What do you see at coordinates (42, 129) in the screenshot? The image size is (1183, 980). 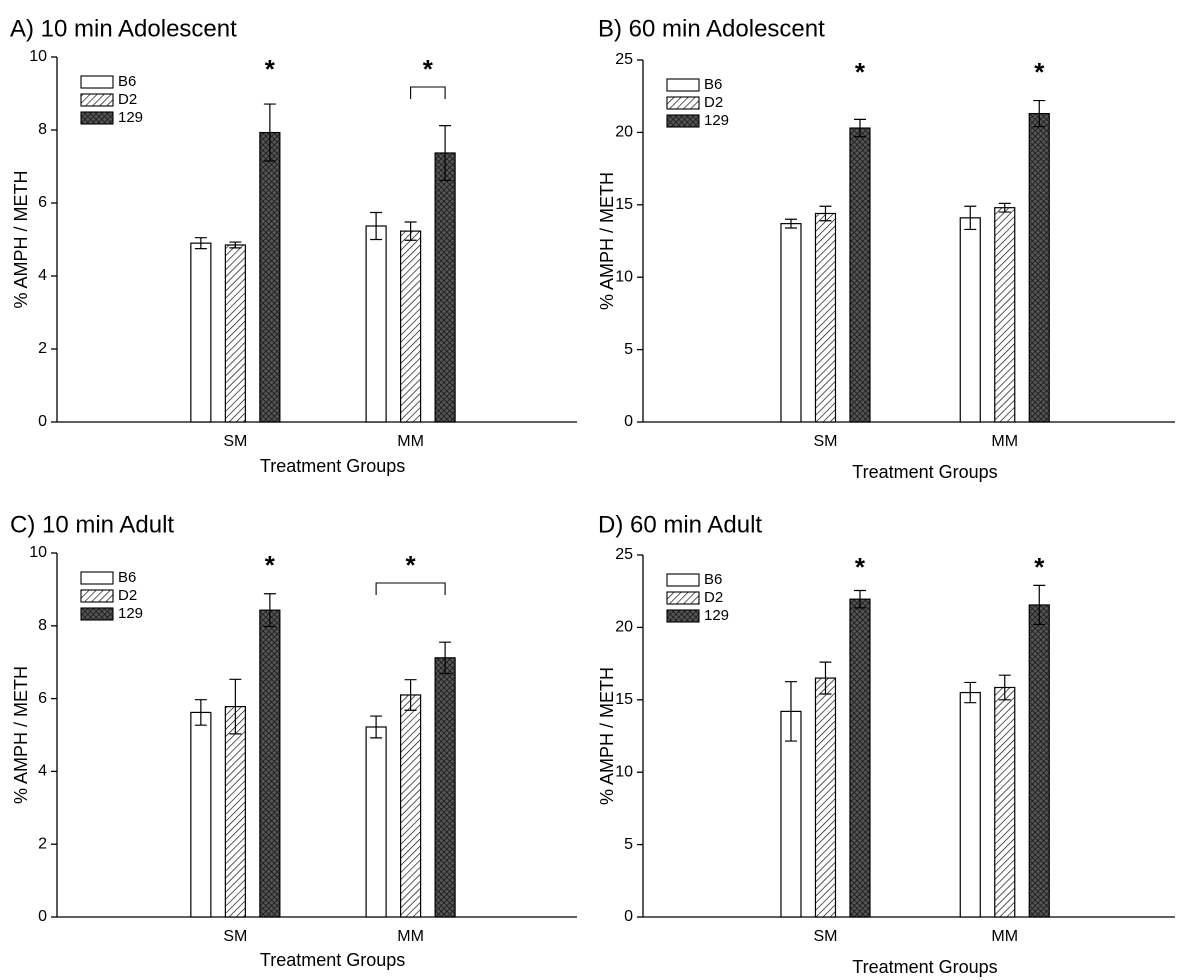 I see `y-tick-label: 8` at bounding box center [42, 129].